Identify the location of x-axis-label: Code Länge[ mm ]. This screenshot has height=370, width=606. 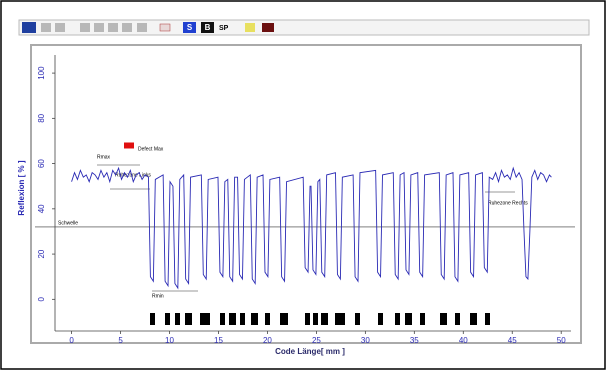
(310, 351).